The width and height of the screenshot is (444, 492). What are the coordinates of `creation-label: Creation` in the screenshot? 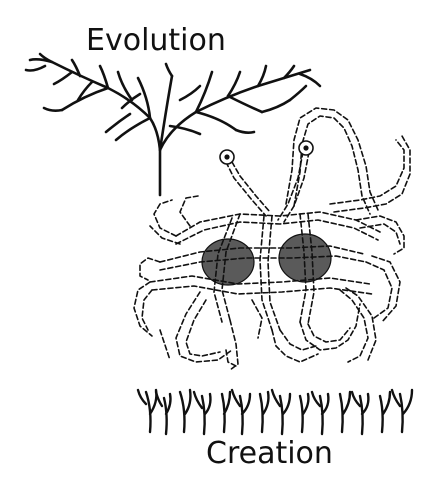 It's located at (269, 453).